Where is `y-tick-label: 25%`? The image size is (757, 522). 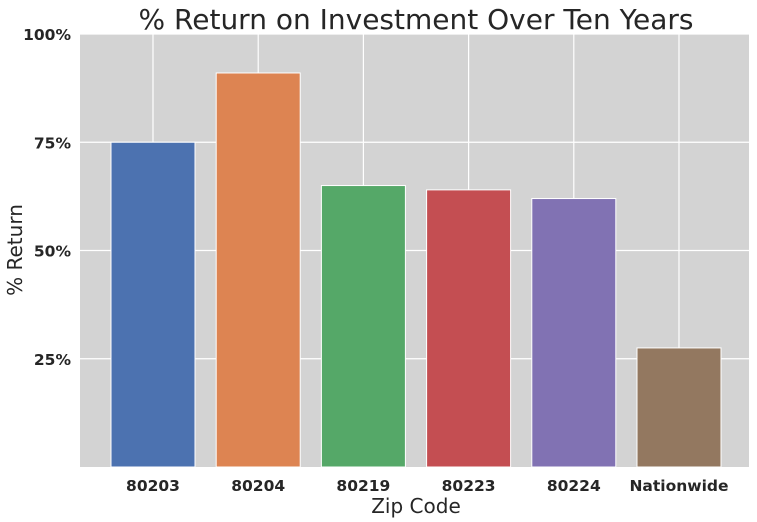 y-tick-label: 25% is located at coordinates (53, 360).